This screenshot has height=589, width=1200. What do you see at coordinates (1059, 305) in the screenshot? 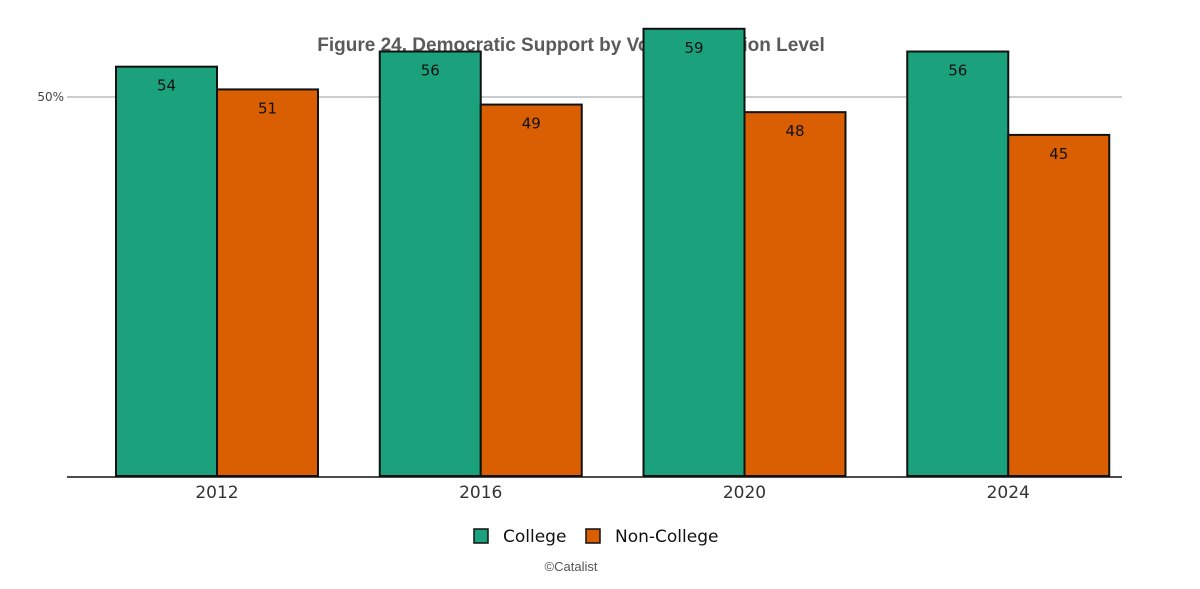
I see `bar-non-college-2024` at bounding box center [1059, 305].